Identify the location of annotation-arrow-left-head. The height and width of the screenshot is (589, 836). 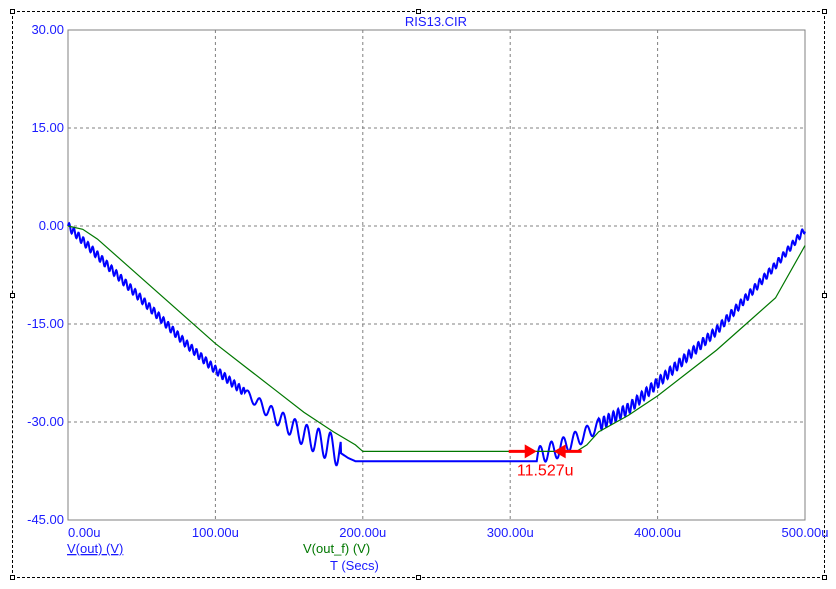
(530, 451).